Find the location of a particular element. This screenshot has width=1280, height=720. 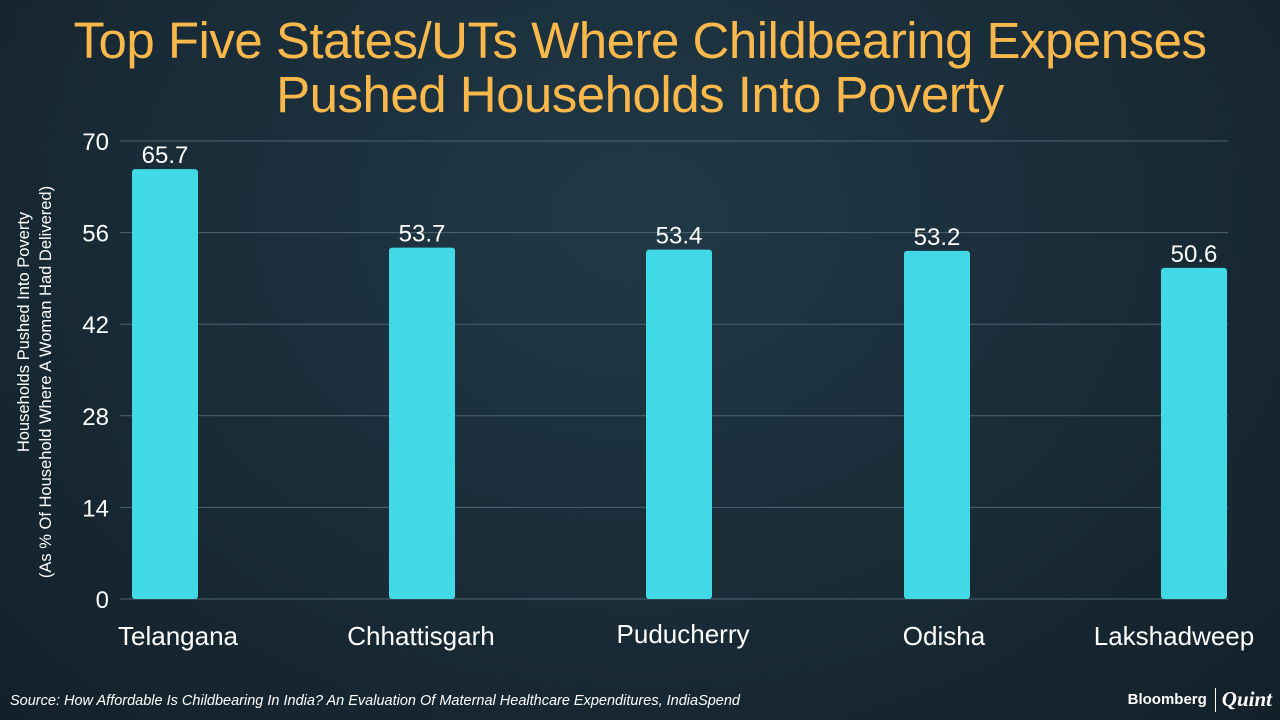

data-label-telangana: 65.7 is located at coordinates (165, 155).